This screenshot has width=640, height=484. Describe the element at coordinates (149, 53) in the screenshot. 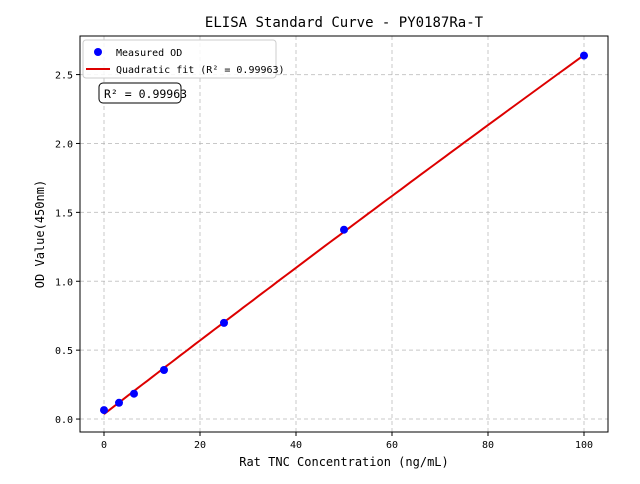

I see `legend-label-measured: Measured OD` at that location.